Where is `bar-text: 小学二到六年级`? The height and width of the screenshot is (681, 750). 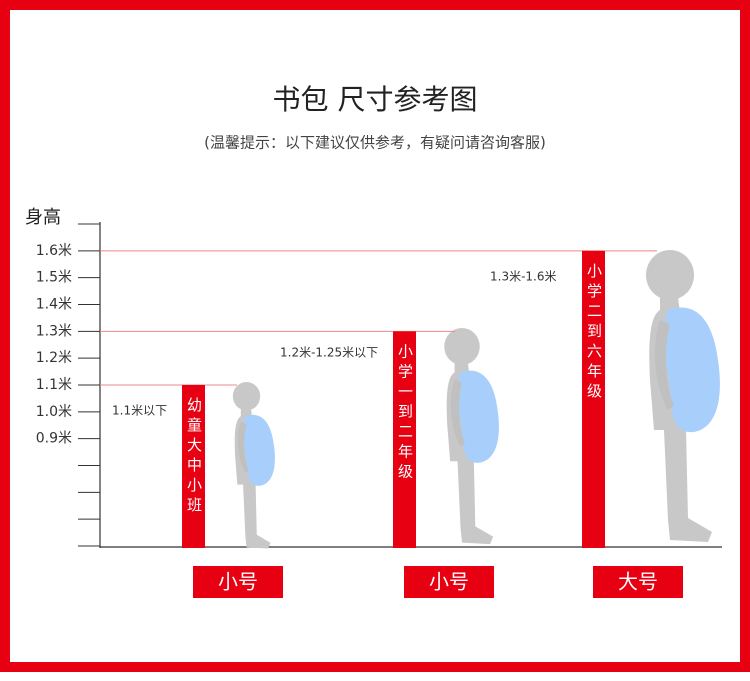 bar-text: 小学二到六年级 is located at coordinates (594, 333).